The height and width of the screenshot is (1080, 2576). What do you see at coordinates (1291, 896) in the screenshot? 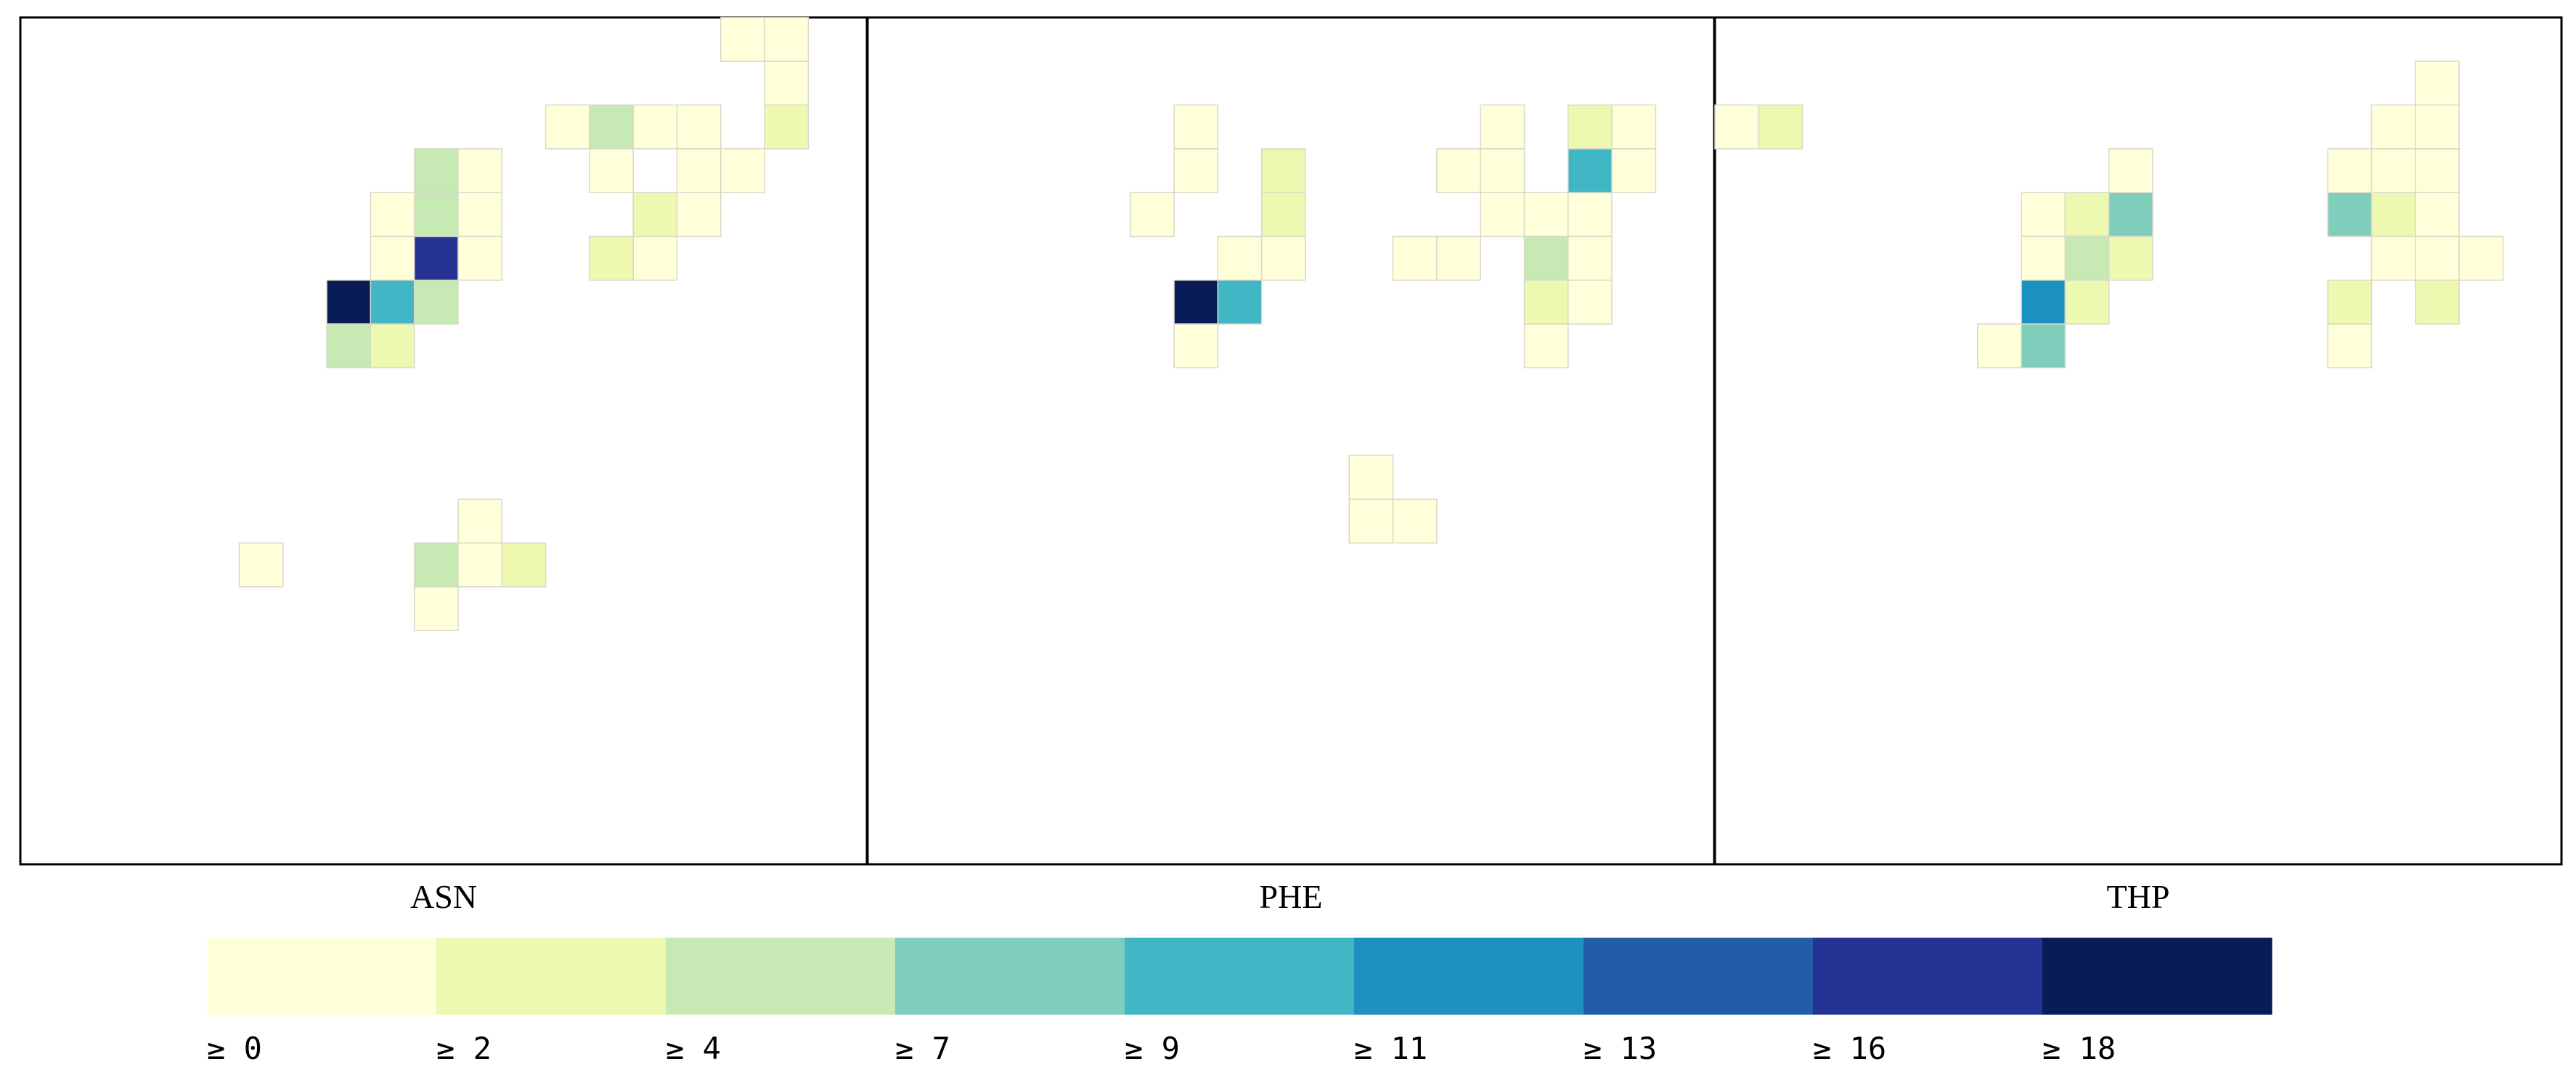
I see `panel-title: PHE` at bounding box center [1291, 896].